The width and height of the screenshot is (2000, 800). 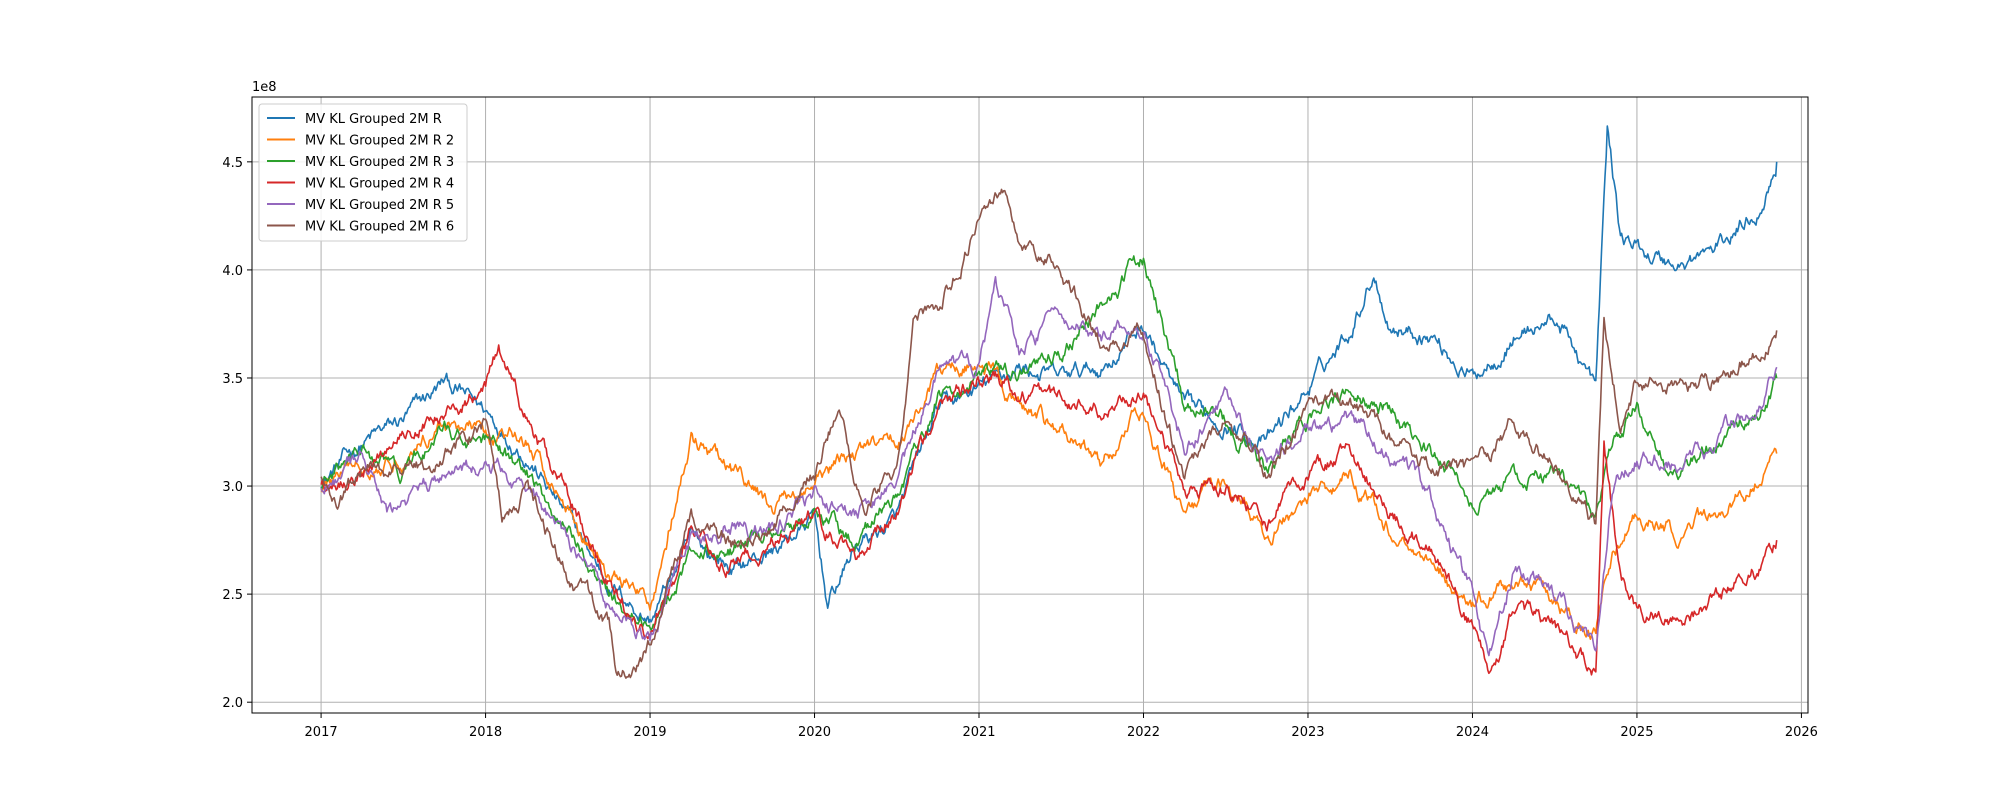 What do you see at coordinates (379, 227) in the screenshot?
I see `legend-label: MV KL Grouped 2M R 6` at bounding box center [379, 227].